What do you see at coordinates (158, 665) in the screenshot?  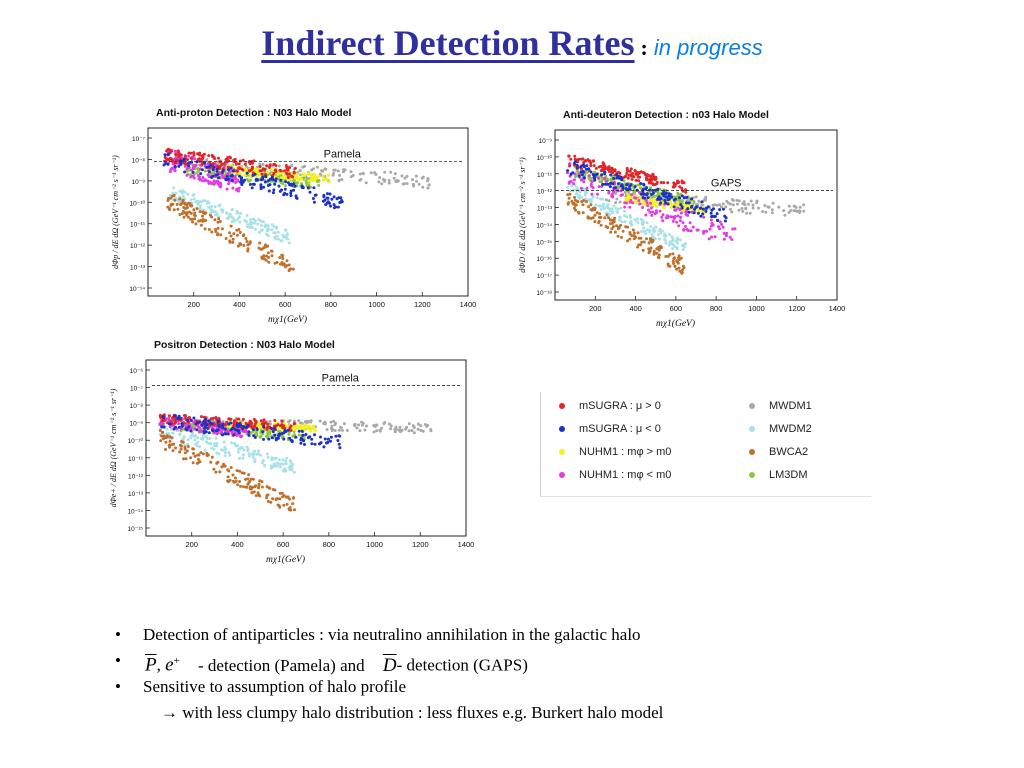 I see `comma: ,` at bounding box center [158, 665].